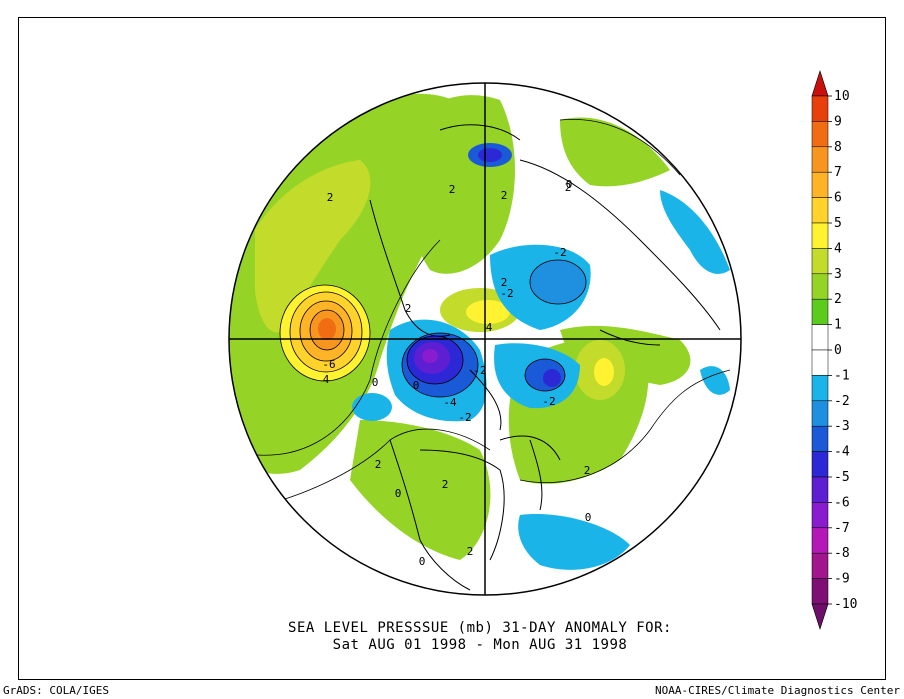 The image size is (904, 699). I want to click on contour-label: -6, so click(328, 364).